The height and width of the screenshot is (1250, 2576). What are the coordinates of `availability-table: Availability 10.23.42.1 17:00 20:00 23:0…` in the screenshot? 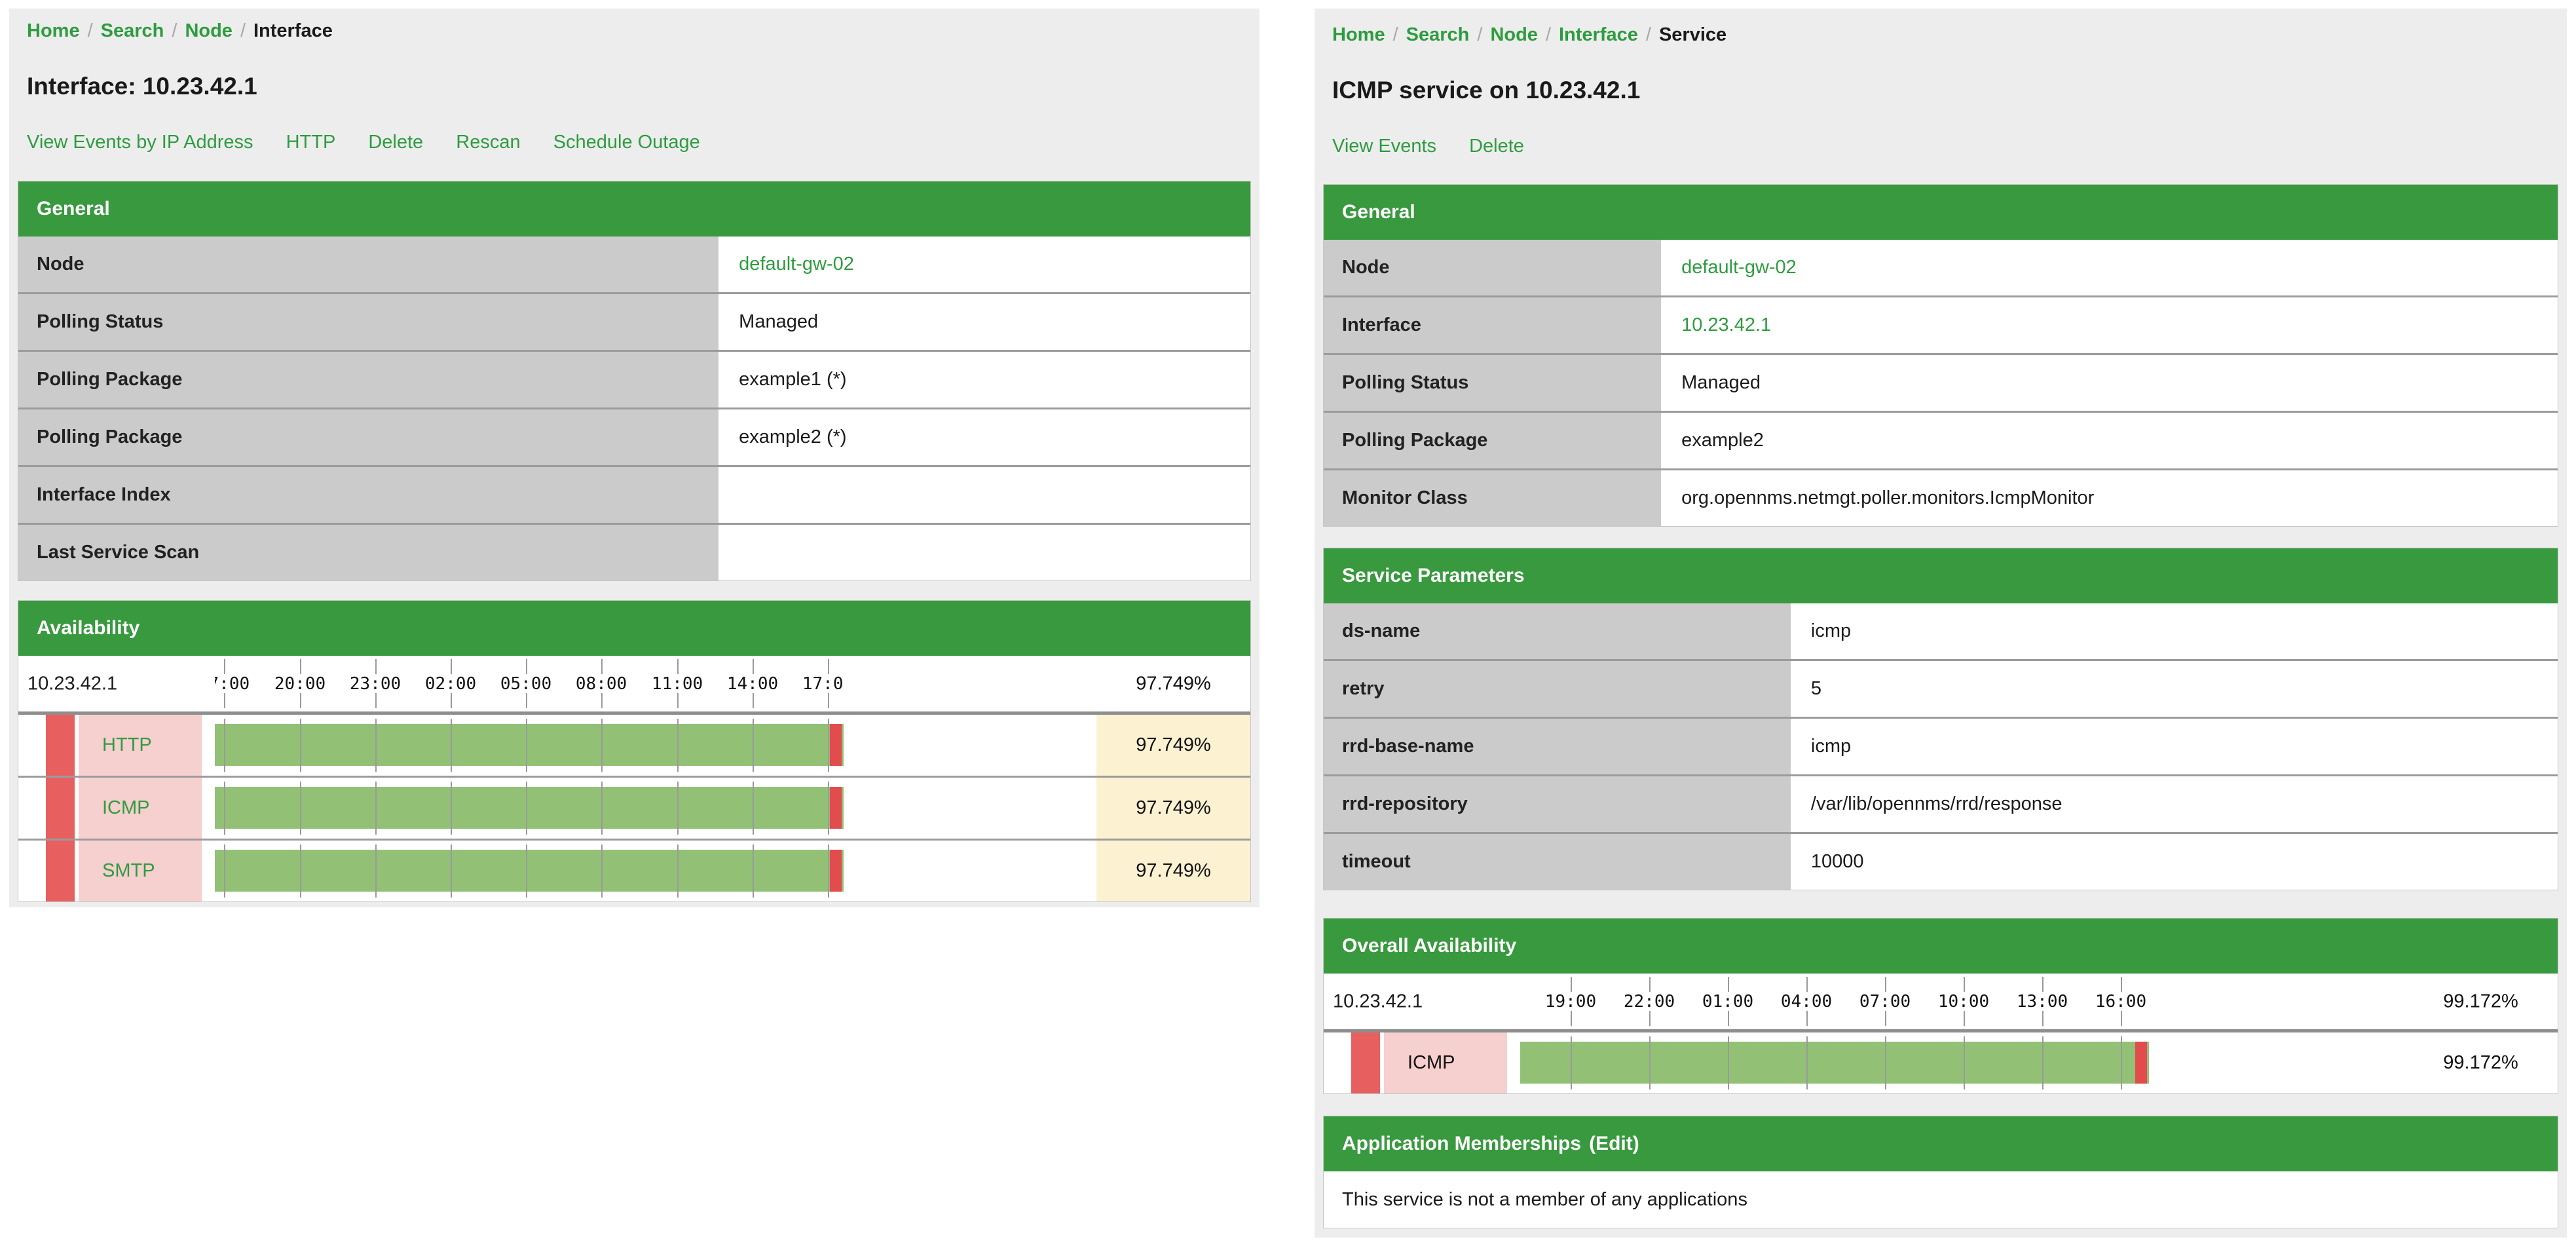 It's located at (634, 751).